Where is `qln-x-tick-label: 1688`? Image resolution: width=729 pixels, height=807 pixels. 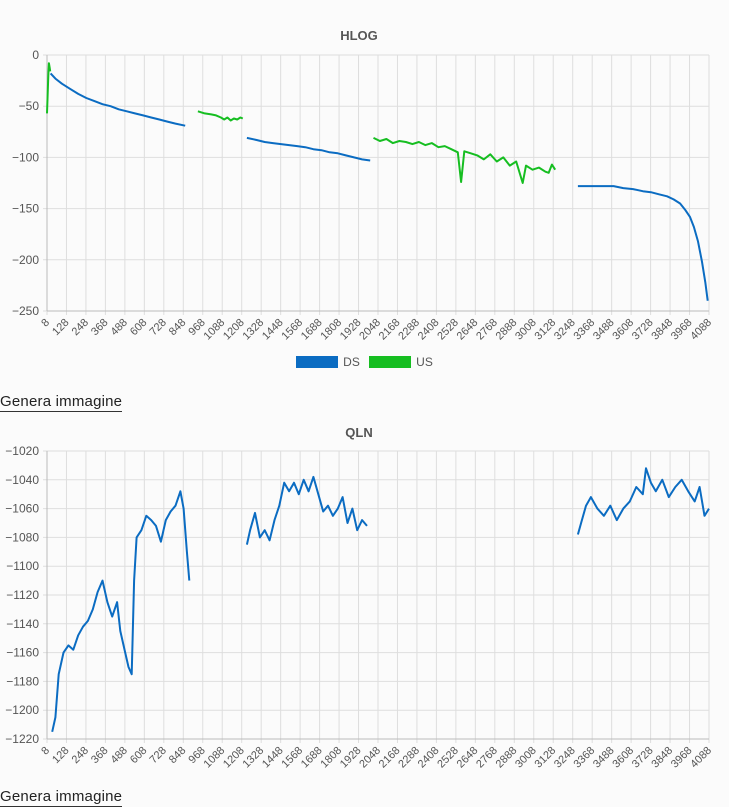 qln-x-tick-label: 1688 is located at coordinates (312, 758).